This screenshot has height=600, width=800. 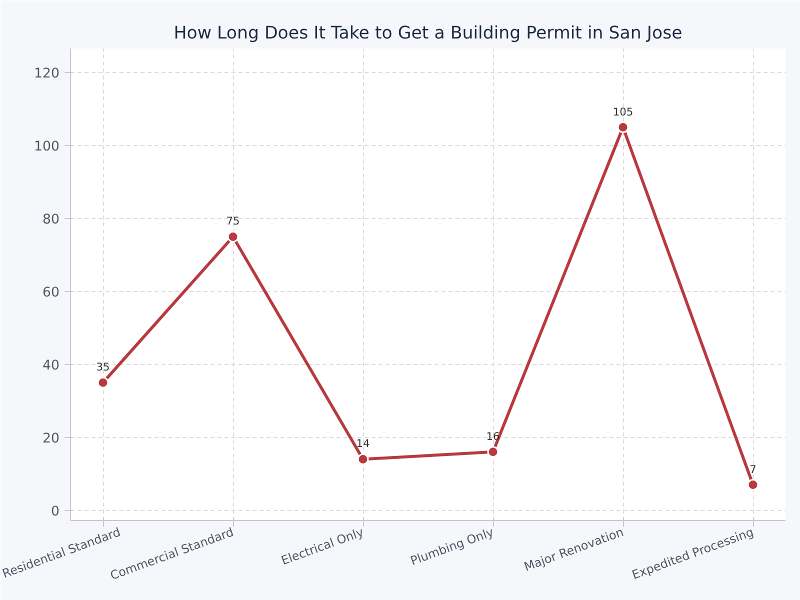 I want to click on y-tick-label: 40, so click(x=51, y=366).